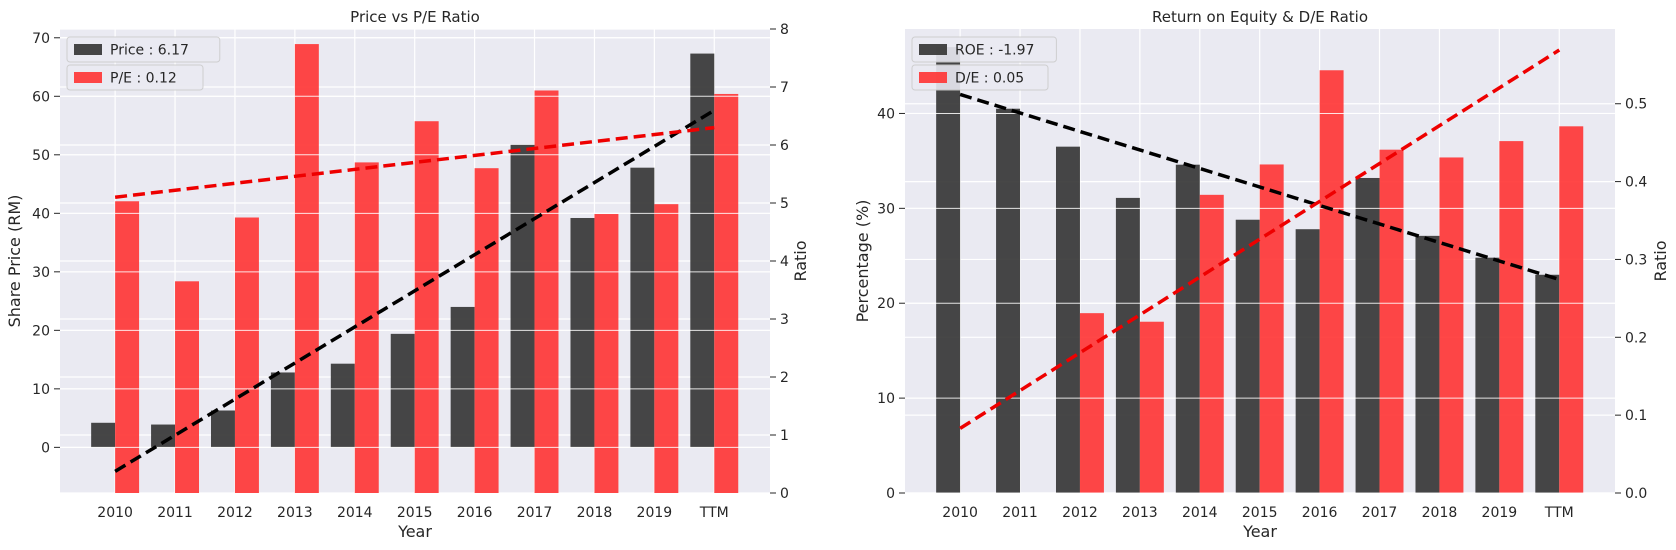 The image size is (1676, 550). Describe the element at coordinates (1636, 494) in the screenshot. I see `y-right-tick-label: 0.0` at that location.